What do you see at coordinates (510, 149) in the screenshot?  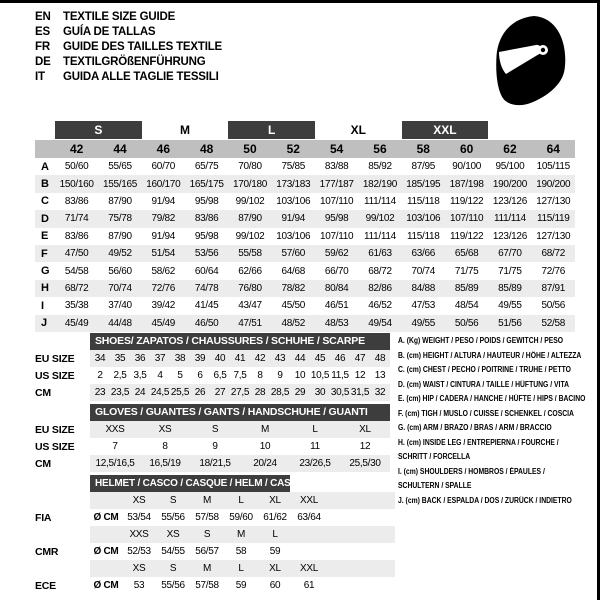 I see `size-column-header: 62` at bounding box center [510, 149].